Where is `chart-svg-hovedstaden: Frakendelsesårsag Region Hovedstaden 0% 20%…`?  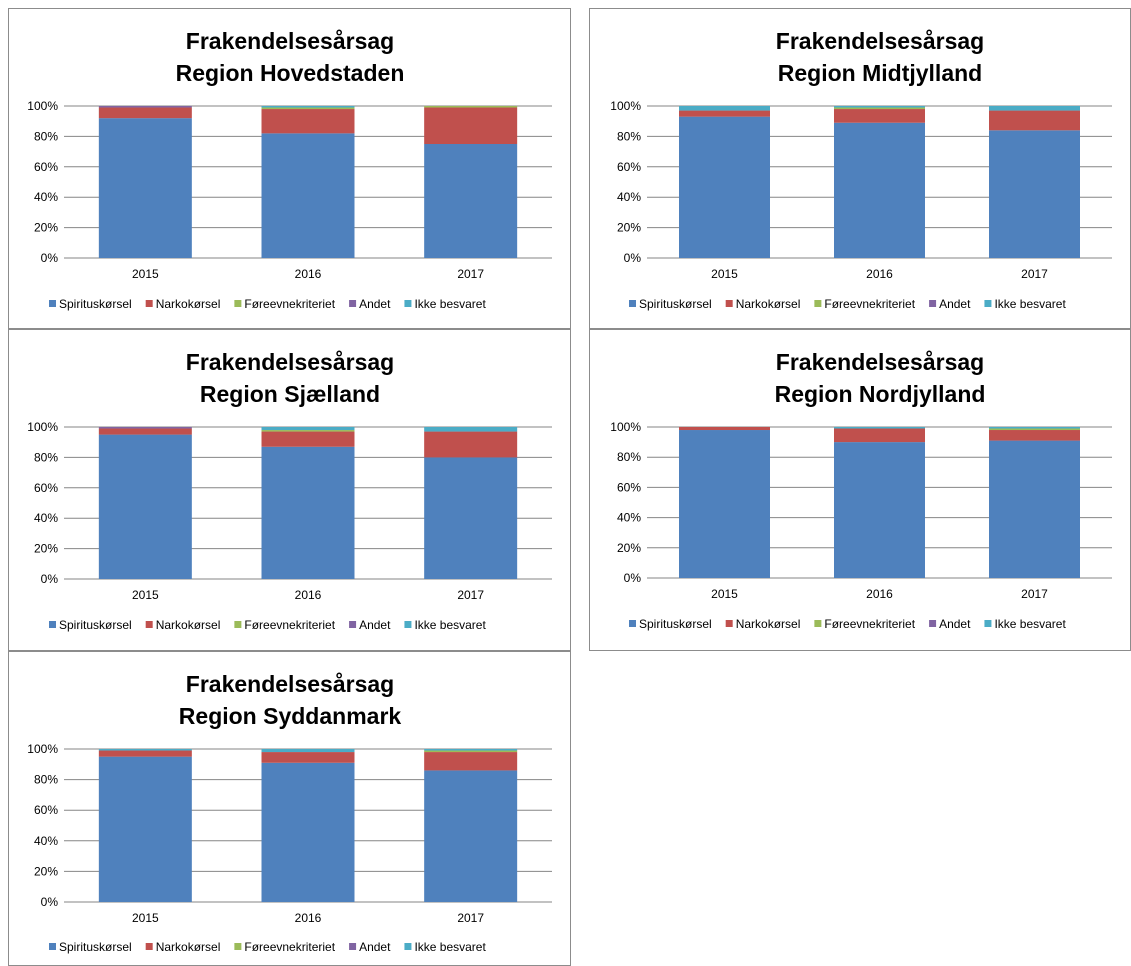 chart-svg-hovedstaden: Frakendelsesårsag Region Hovedstaden 0% 20%… is located at coordinates (289, 169).